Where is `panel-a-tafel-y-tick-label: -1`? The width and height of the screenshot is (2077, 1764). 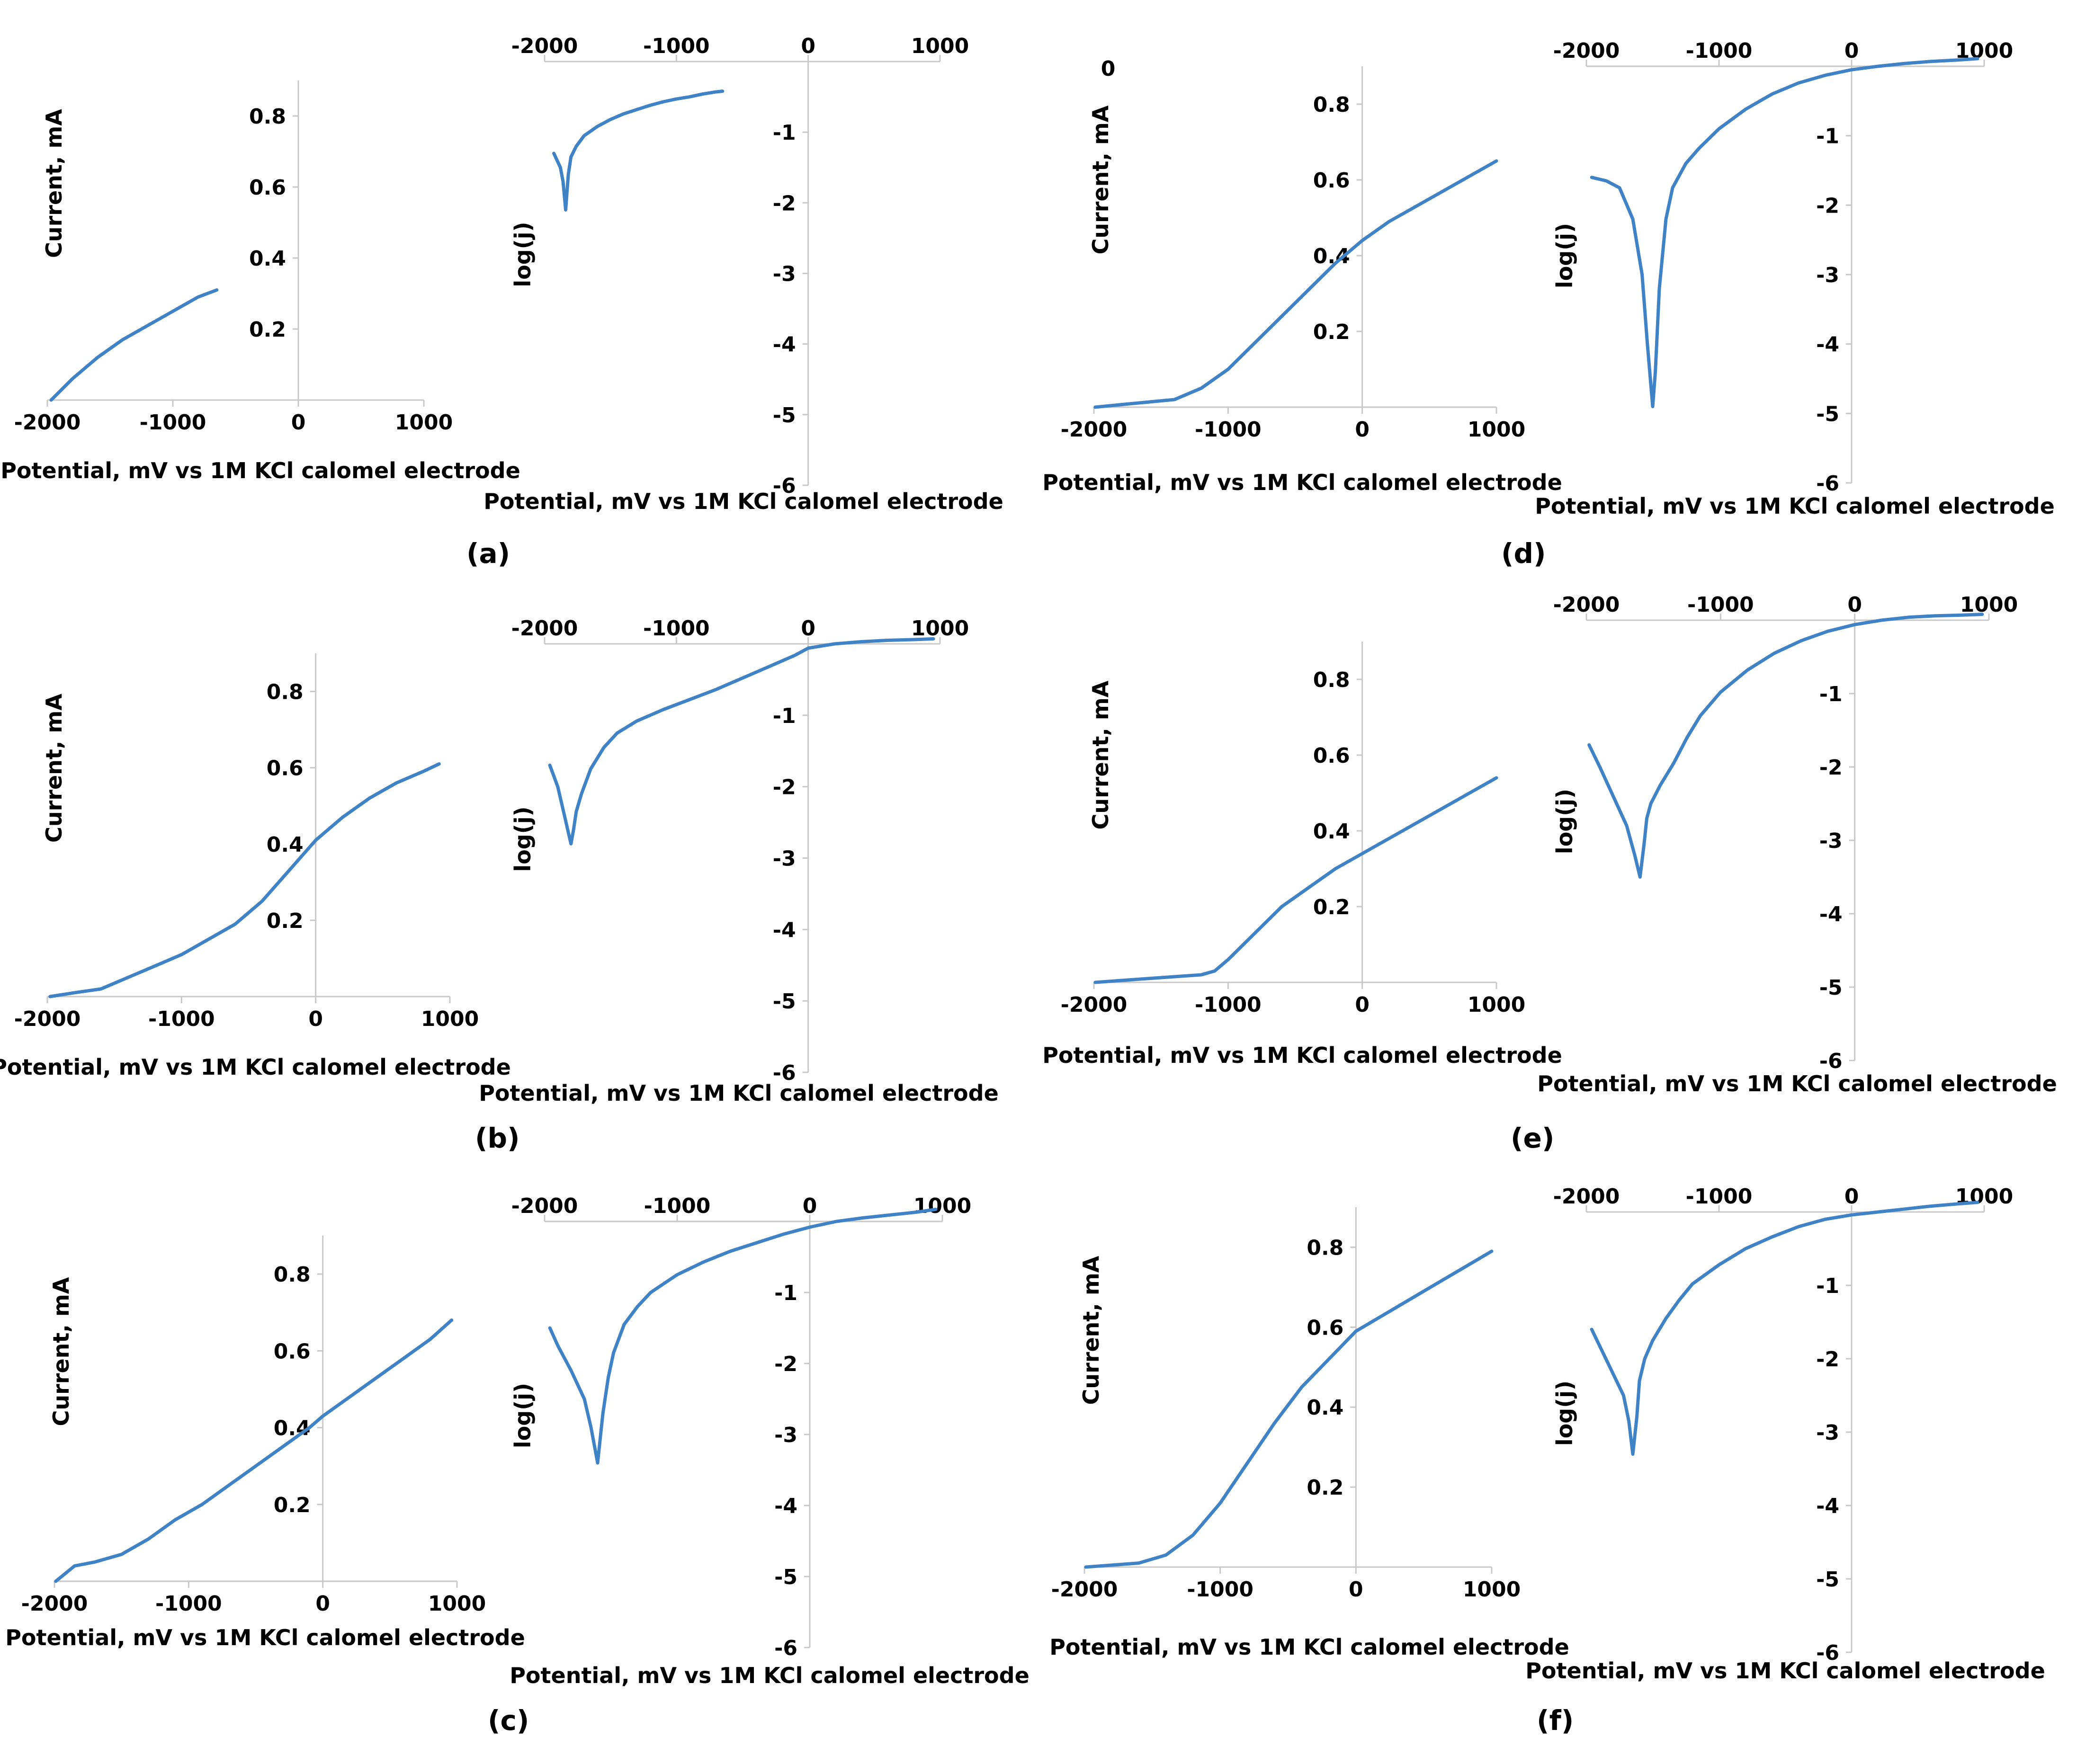
panel-a-tafel-y-tick-label: -1 is located at coordinates (784, 133).